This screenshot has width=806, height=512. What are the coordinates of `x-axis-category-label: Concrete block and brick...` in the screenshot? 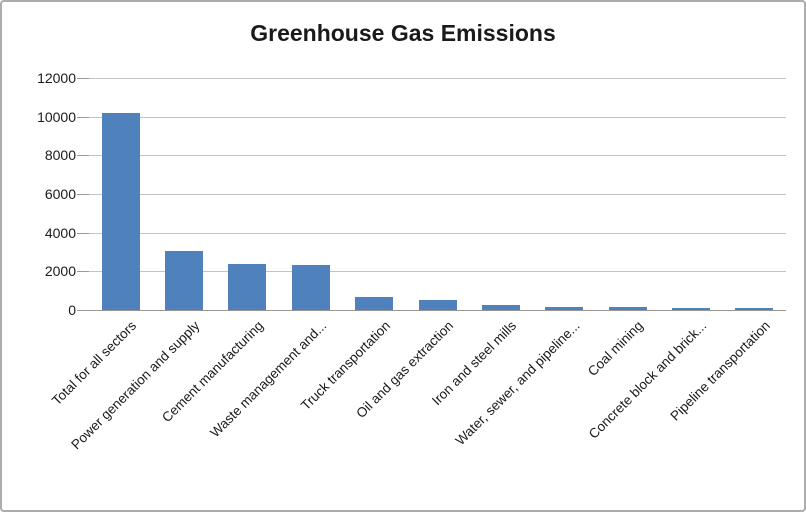 It's located at (647, 380).